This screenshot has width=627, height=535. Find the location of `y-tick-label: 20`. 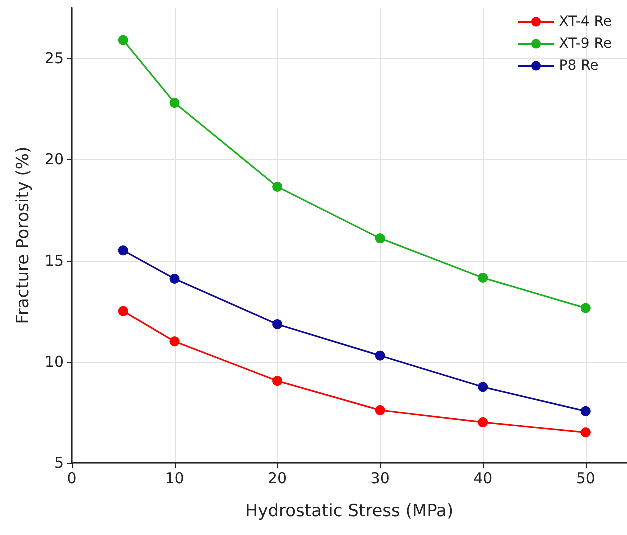

y-tick-label: 20 is located at coordinates (54, 159).